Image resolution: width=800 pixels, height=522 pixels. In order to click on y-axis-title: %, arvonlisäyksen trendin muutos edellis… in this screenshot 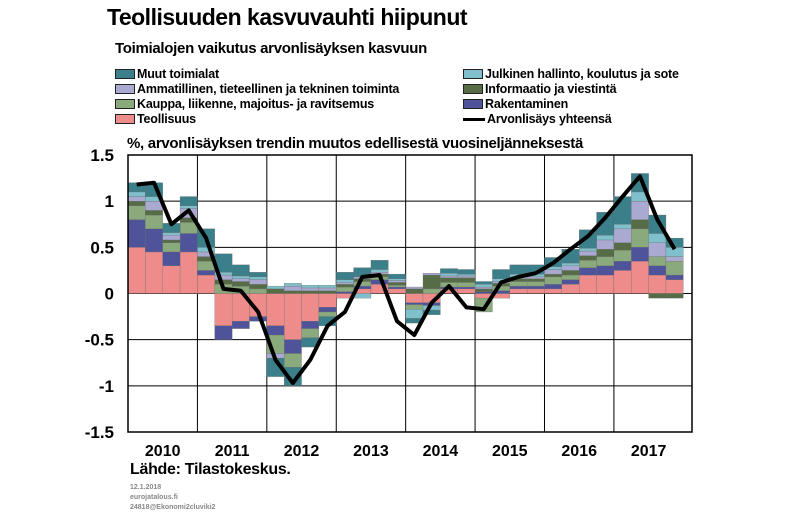, I will do `click(355, 143)`.